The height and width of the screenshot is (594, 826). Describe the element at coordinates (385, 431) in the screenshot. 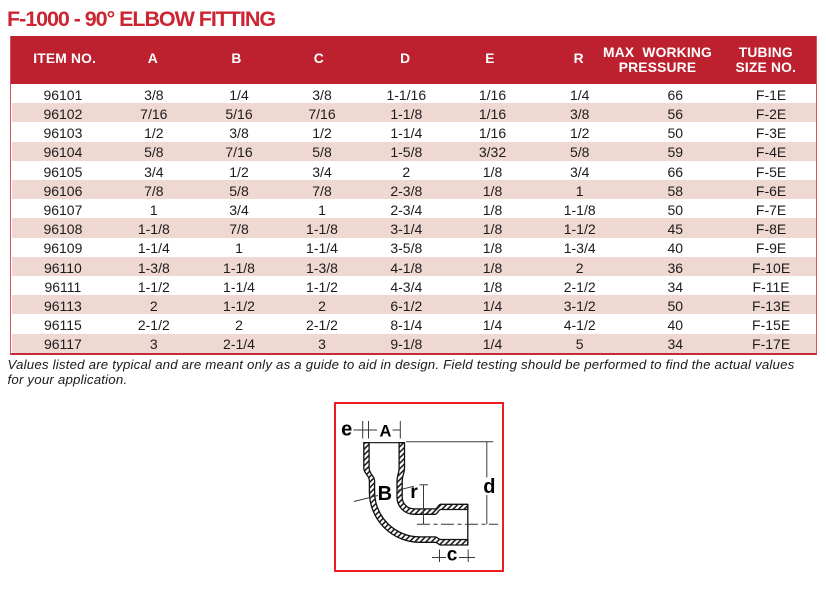

I see `svg-text: A` at that location.